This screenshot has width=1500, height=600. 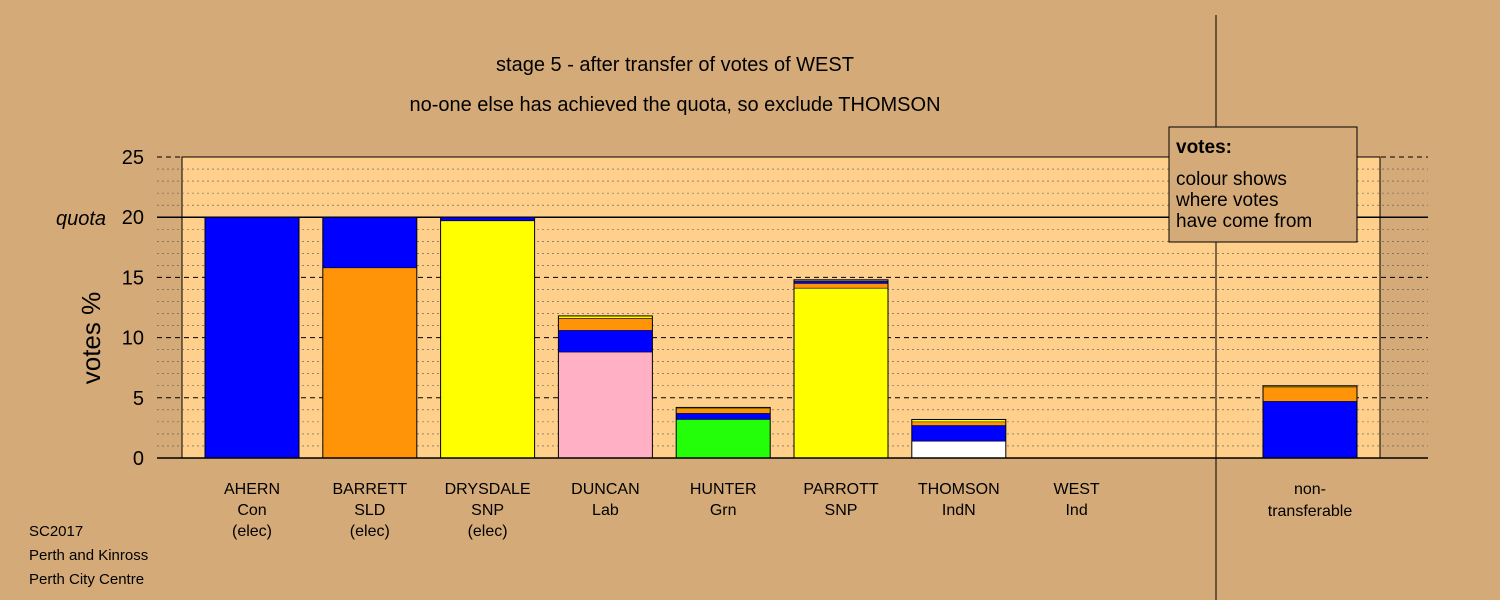 I want to click on candidate-name: THOMSON, so click(x=959, y=489).